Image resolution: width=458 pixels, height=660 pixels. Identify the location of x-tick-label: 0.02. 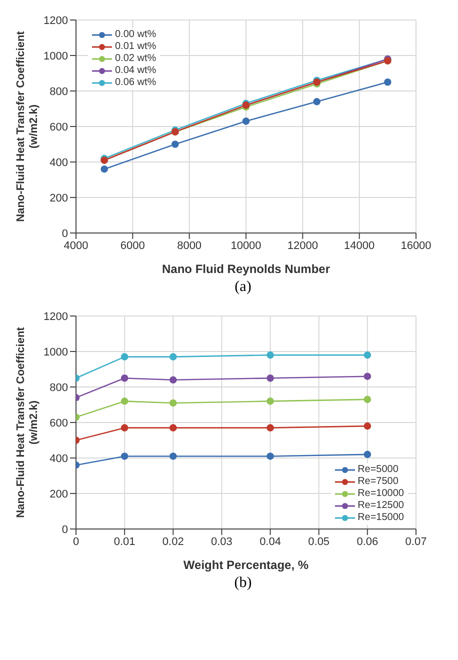
(173, 542).